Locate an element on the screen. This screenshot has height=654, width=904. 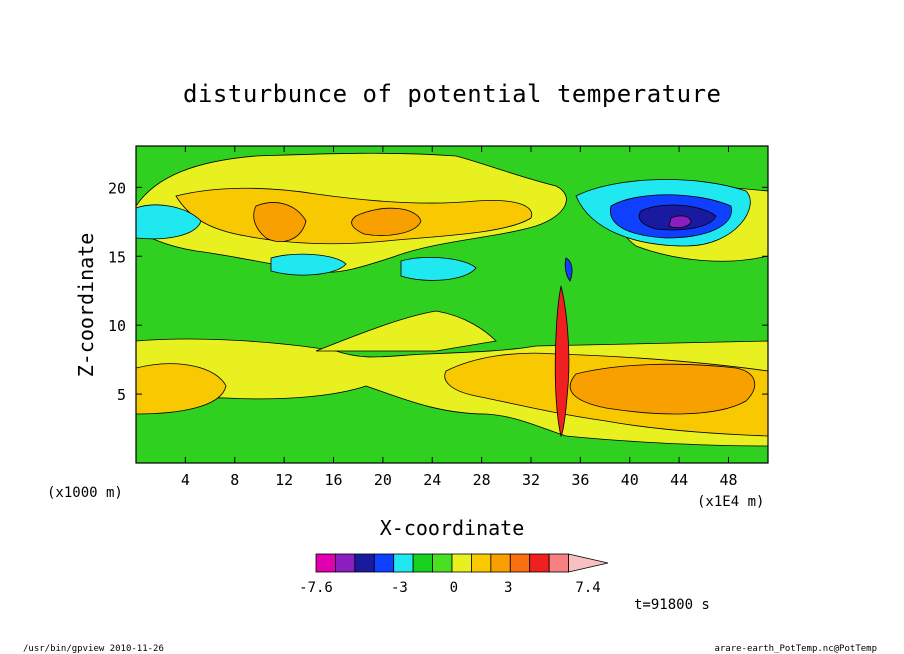
footer-right: arare-earth_PotTemp.nc@PotTemp is located at coordinates (795, 649).